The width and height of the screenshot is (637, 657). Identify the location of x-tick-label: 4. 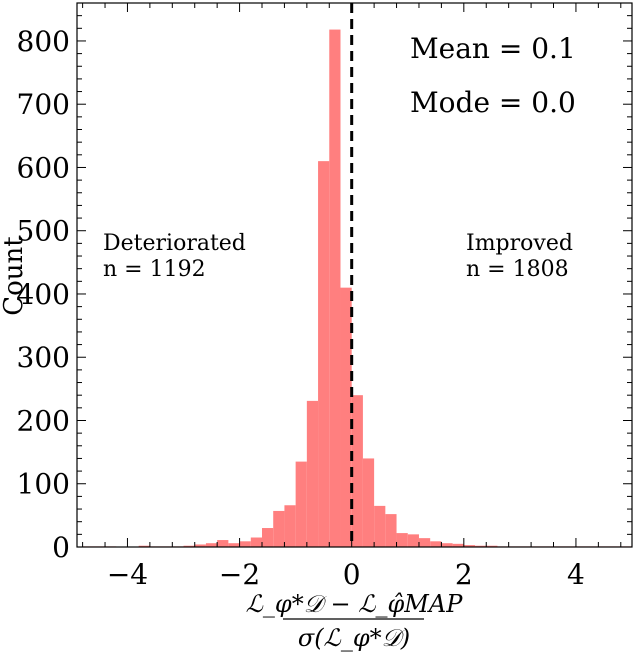
(576, 574).